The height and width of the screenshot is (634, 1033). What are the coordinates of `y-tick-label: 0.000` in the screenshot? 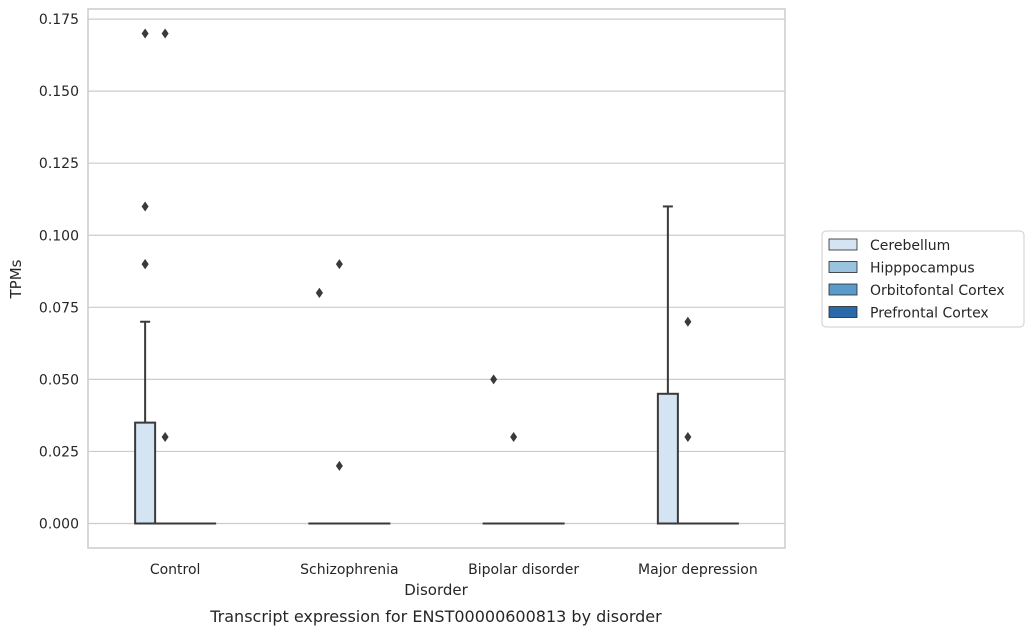 It's located at (59, 525).